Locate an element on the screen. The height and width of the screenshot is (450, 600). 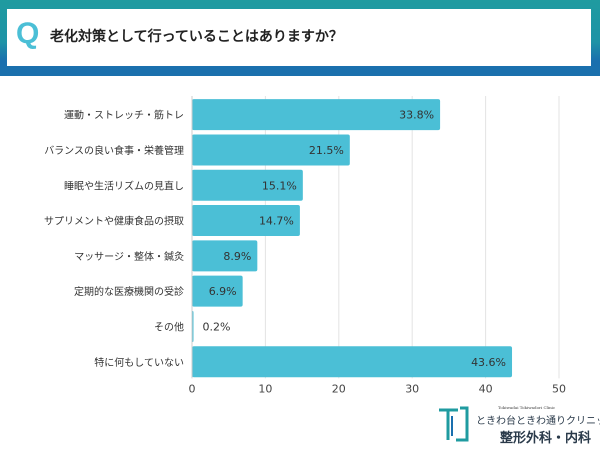
data-label: 21.5% is located at coordinates (326, 150).